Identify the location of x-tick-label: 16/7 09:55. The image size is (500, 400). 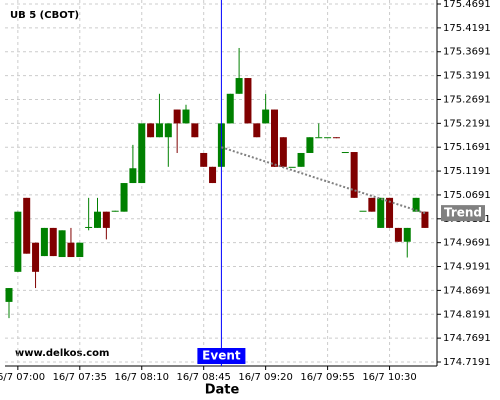
(327, 377).